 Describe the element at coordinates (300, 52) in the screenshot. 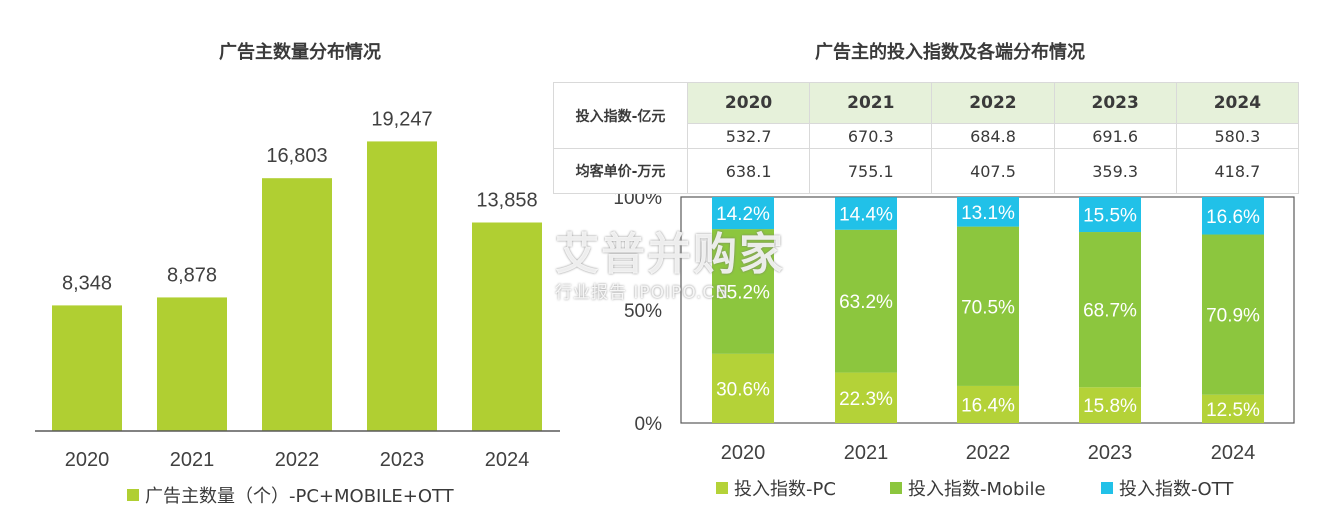

I see `left-chart-title: 广告主数量分布情况` at that location.